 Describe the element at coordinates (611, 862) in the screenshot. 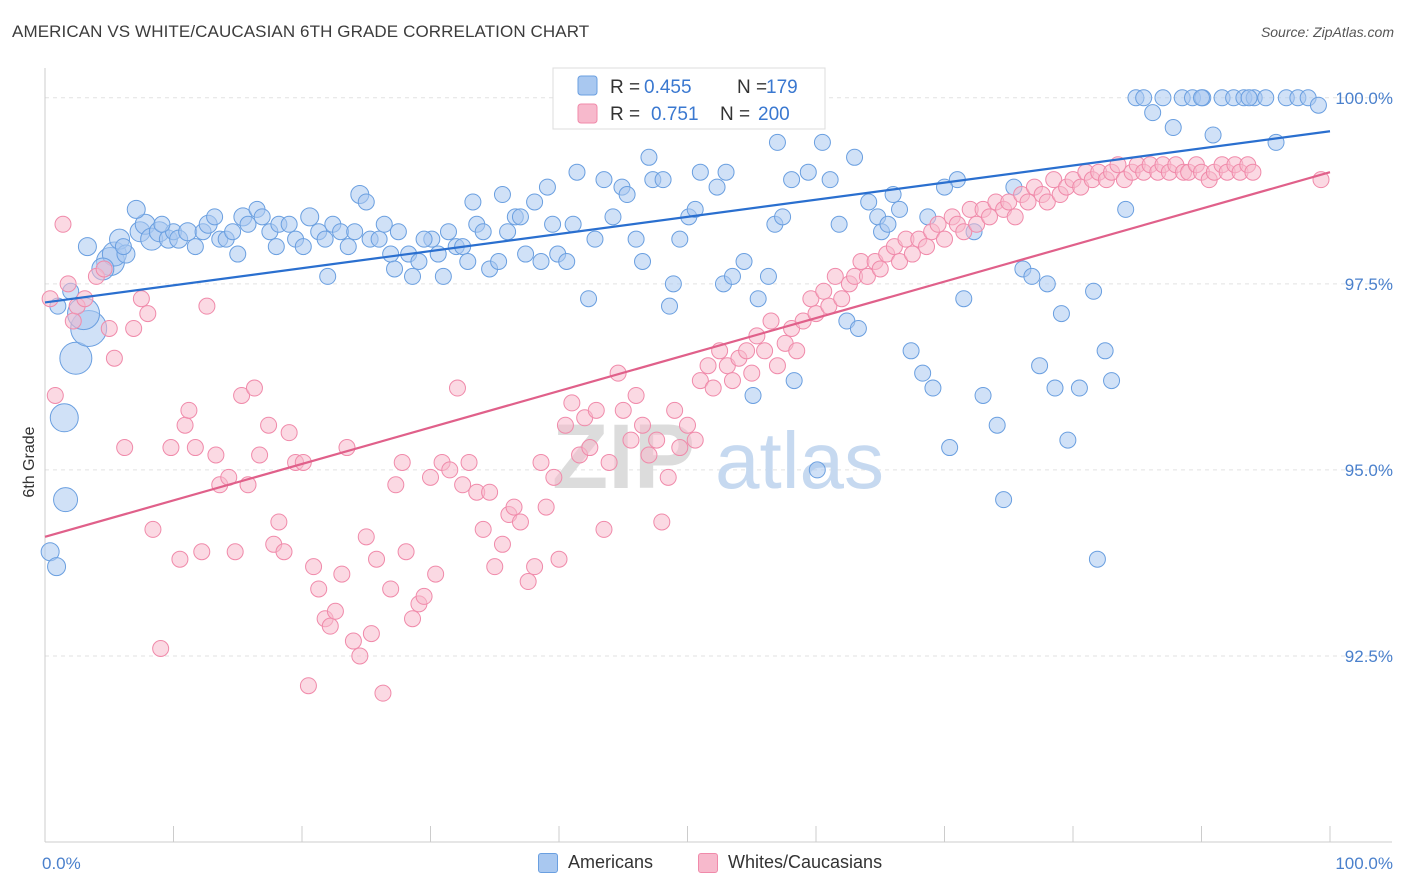

I see `legend-label-americans: Americans` at that location.